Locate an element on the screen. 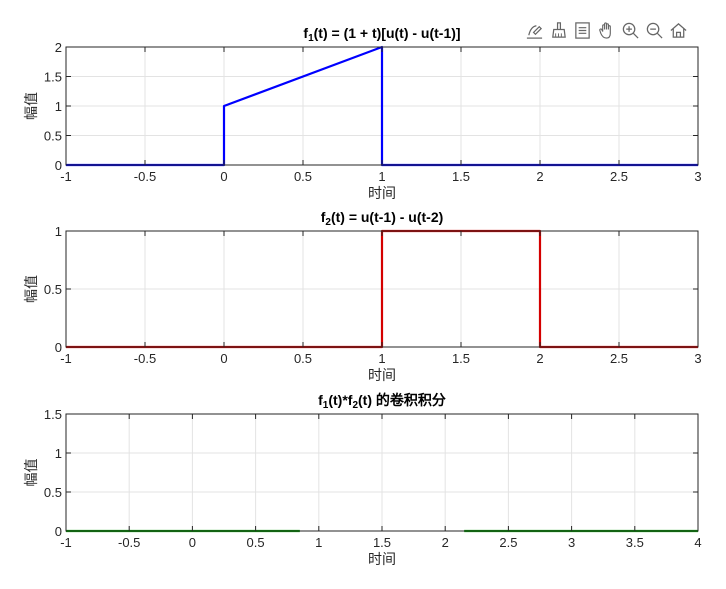 The width and height of the screenshot is (726, 589). title-part: (t) = (1 + t)[u(t) - u(t-1)] is located at coordinates (387, 33).